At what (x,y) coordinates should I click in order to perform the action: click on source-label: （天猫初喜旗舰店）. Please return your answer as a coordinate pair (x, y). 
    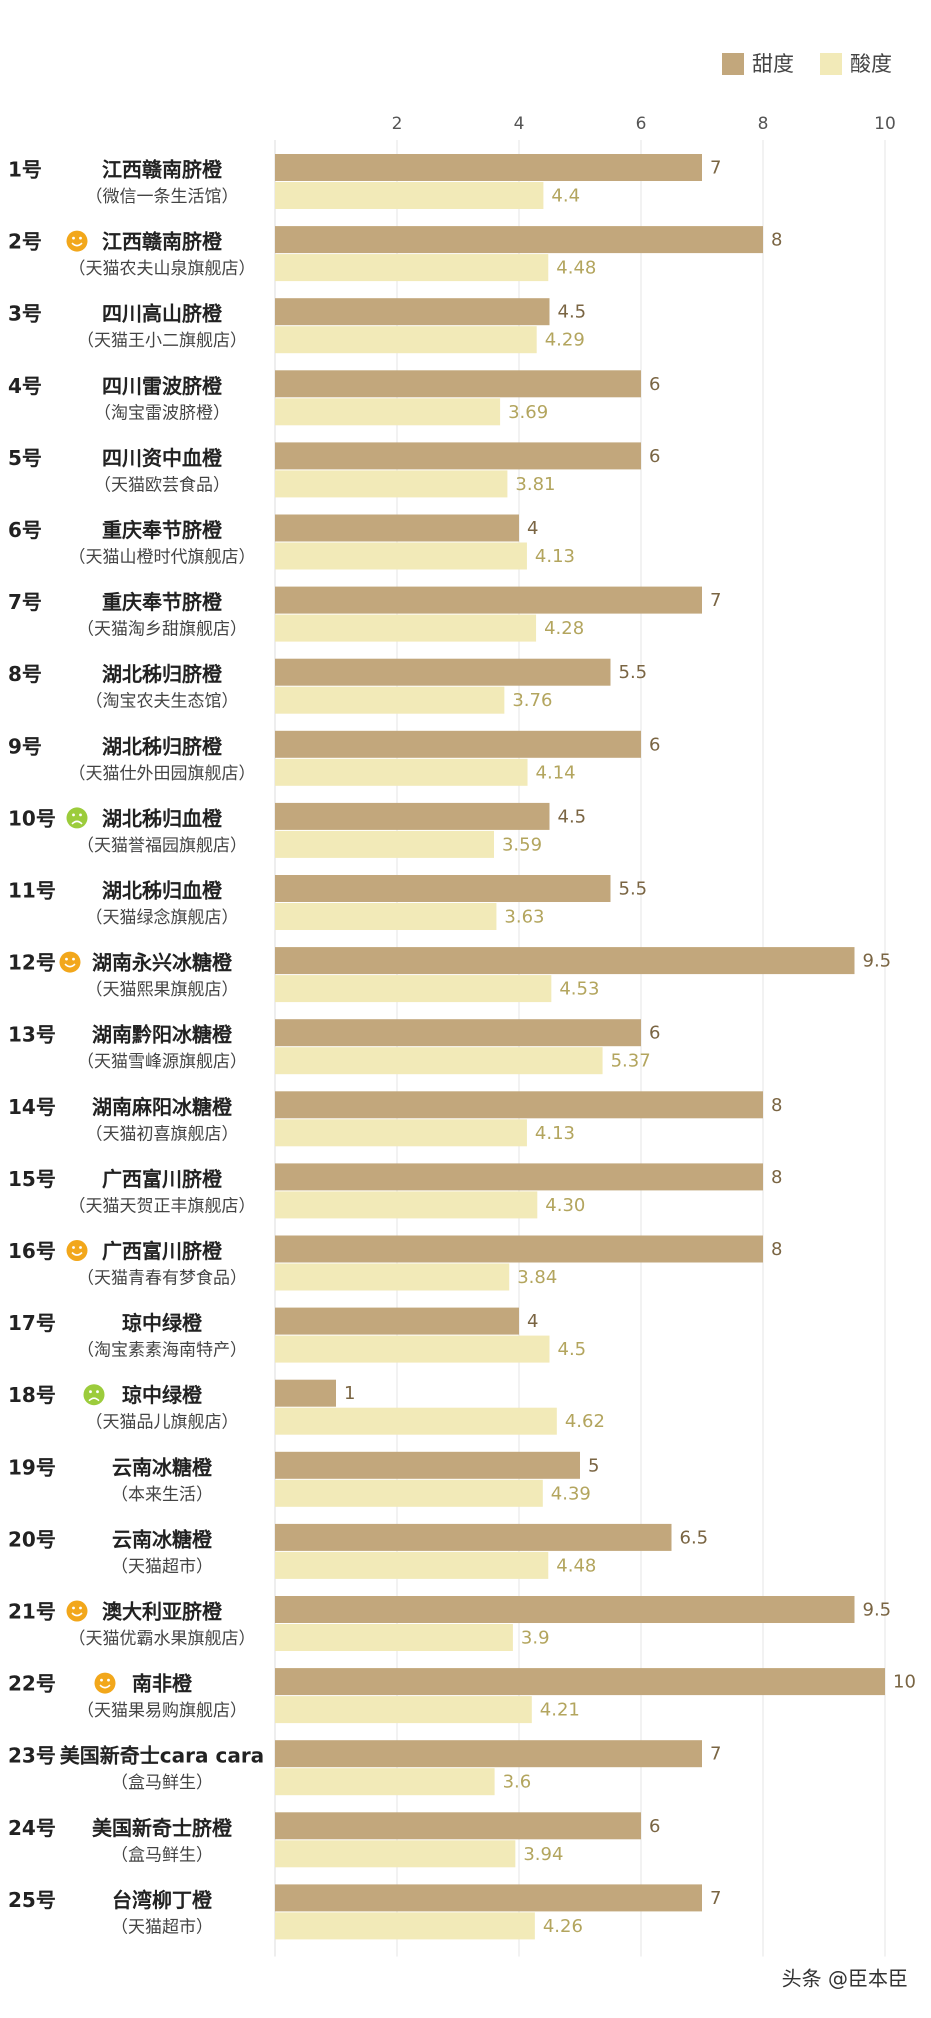
    Looking at the image, I should click on (162, 1134).